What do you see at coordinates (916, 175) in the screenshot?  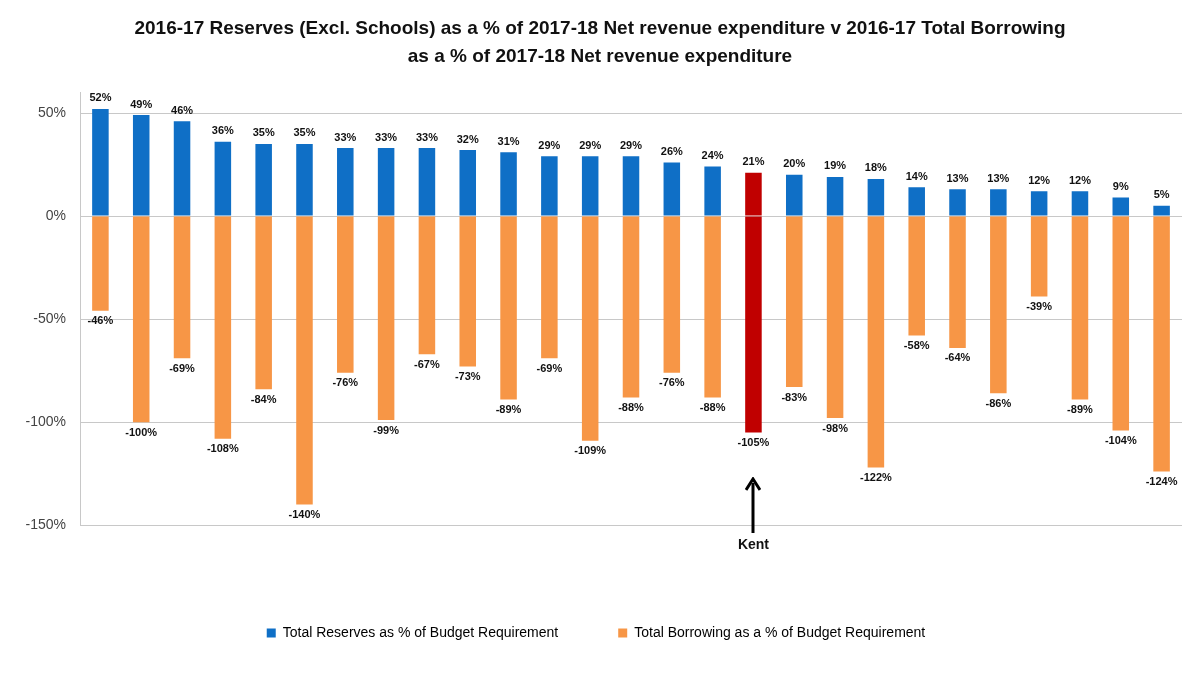 I see `data-label: 14%` at bounding box center [916, 175].